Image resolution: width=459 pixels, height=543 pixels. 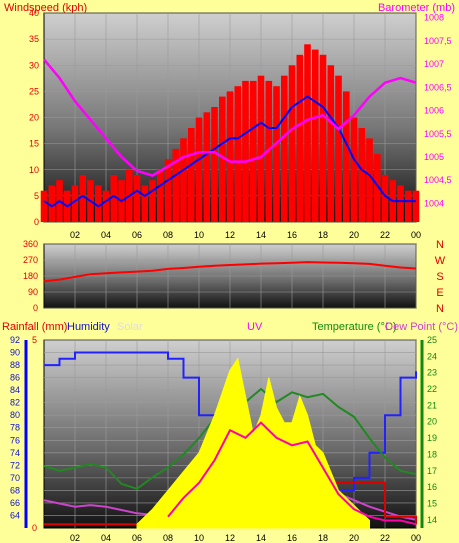 What do you see at coordinates (385, 538) in the screenshot?
I see `rain-x-tick-label: 22` at bounding box center [385, 538].